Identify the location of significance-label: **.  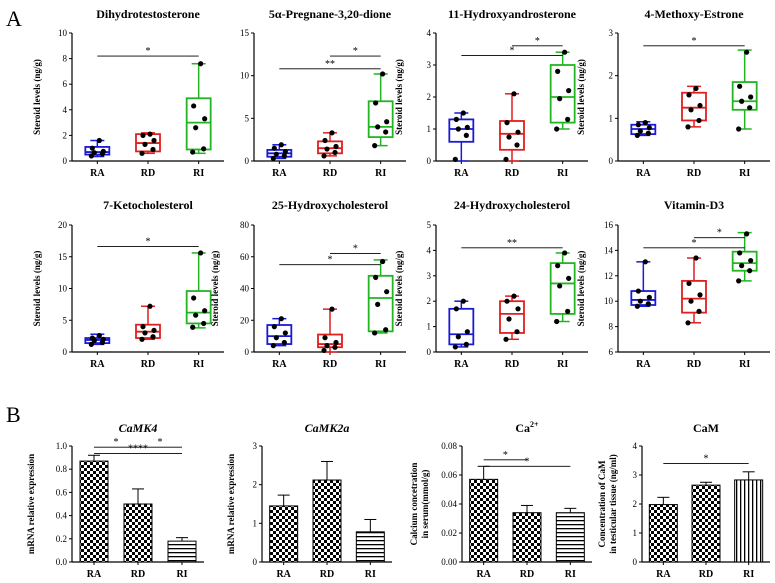
(512, 243).